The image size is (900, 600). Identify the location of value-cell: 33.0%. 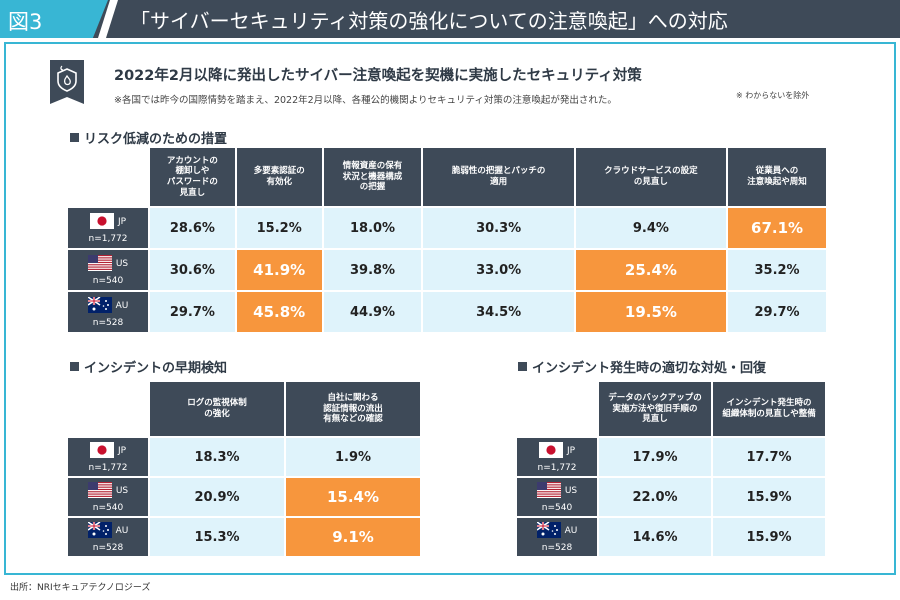
(498, 270).